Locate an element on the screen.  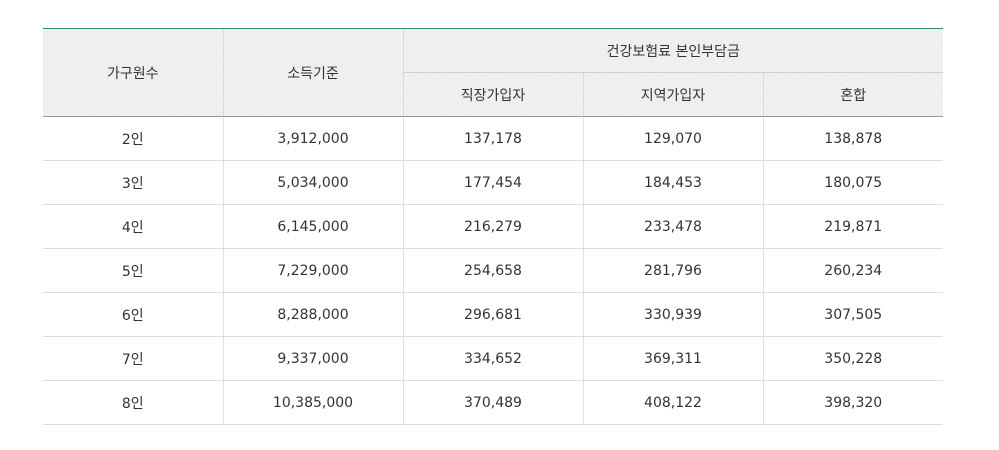
cell-mixed: 398,320 is located at coordinates (853, 402).